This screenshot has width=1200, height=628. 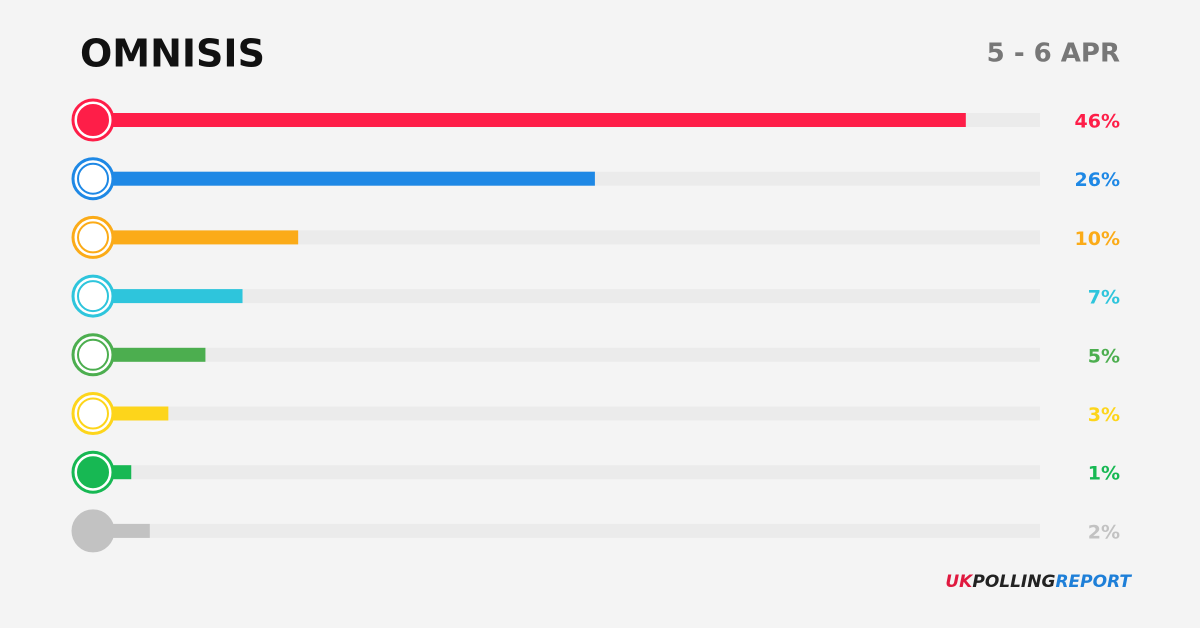 What do you see at coordinates (1104, 415) in the screenshot?
I see `value-label: 3%` at bounding box center [1104, 415].